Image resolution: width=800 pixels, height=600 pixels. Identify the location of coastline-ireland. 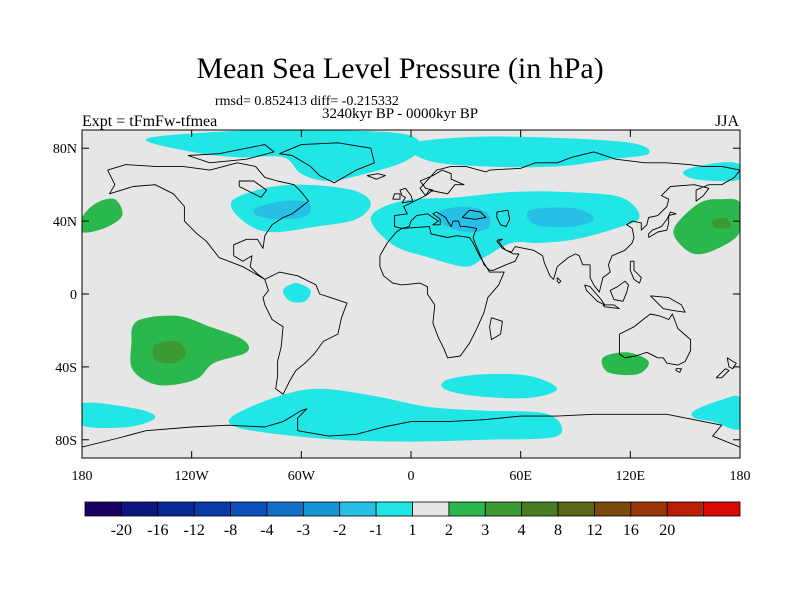
(396, 196).